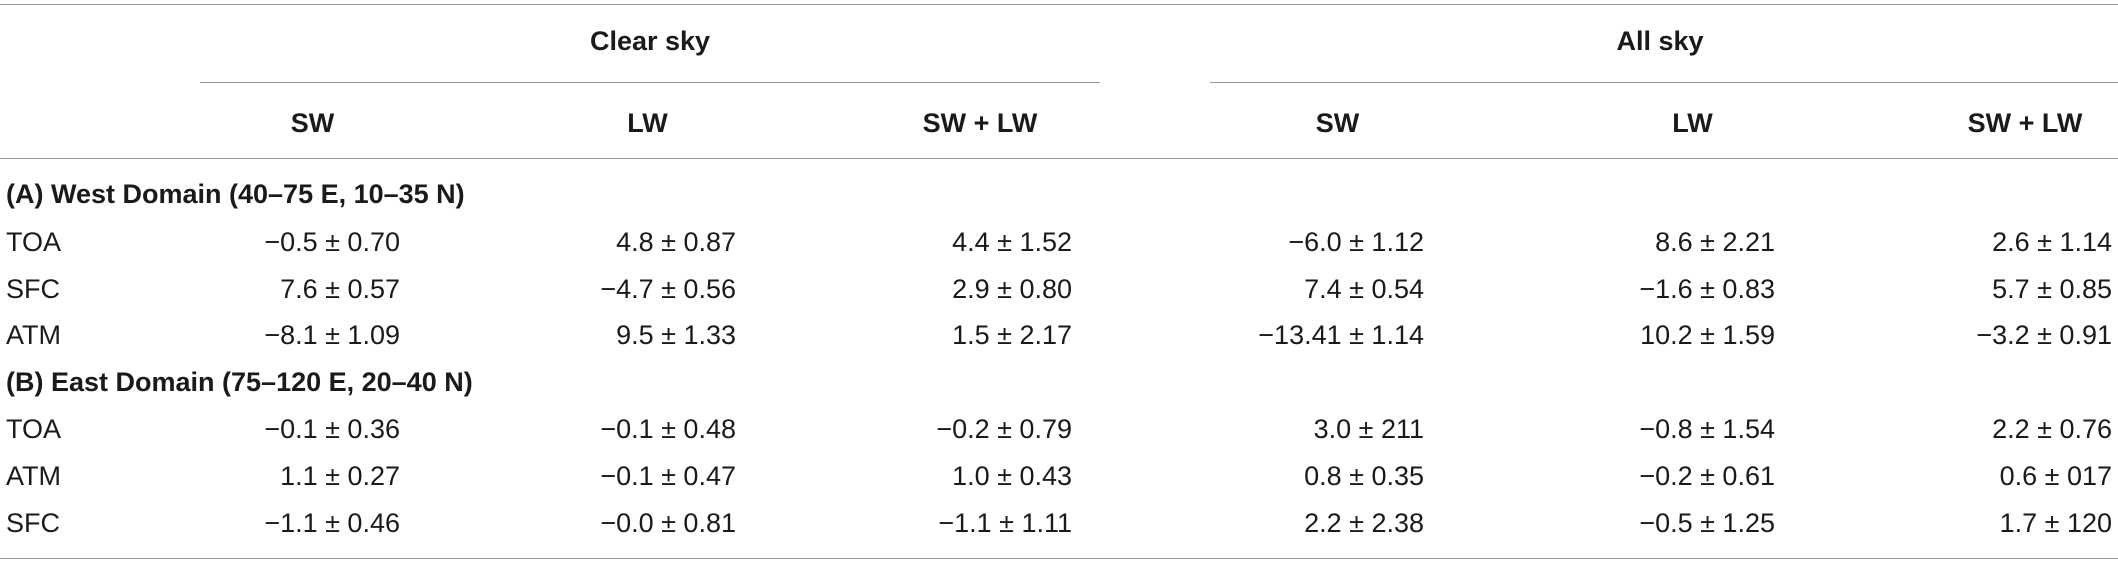 The image size is (2118, 567). I want to click on cell-value: 9.5 ± 1.33, so click(676, 335).